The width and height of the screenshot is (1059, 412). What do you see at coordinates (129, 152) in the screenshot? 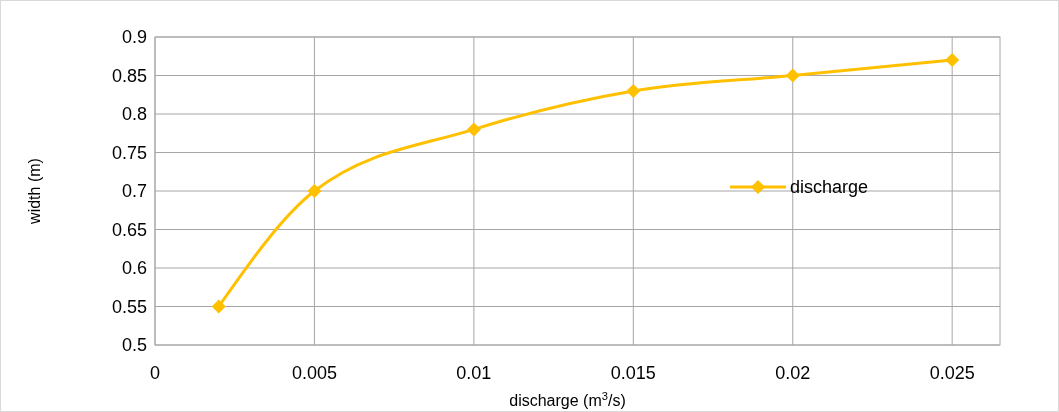
I see `y-tick-label: 0.75` at bounding box center [129, 152].